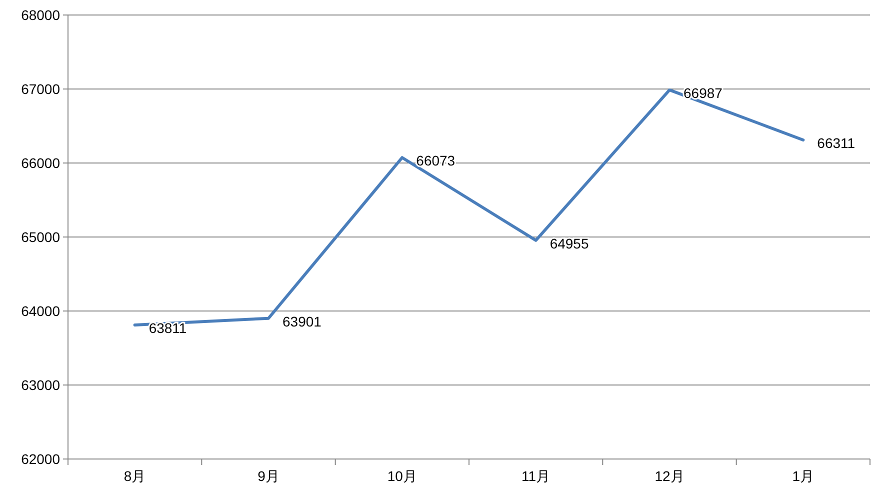  What do you see at coordinates (302, 321) in the screenshot?
I see `data-label: 63901` at bounding box center [302, 321].